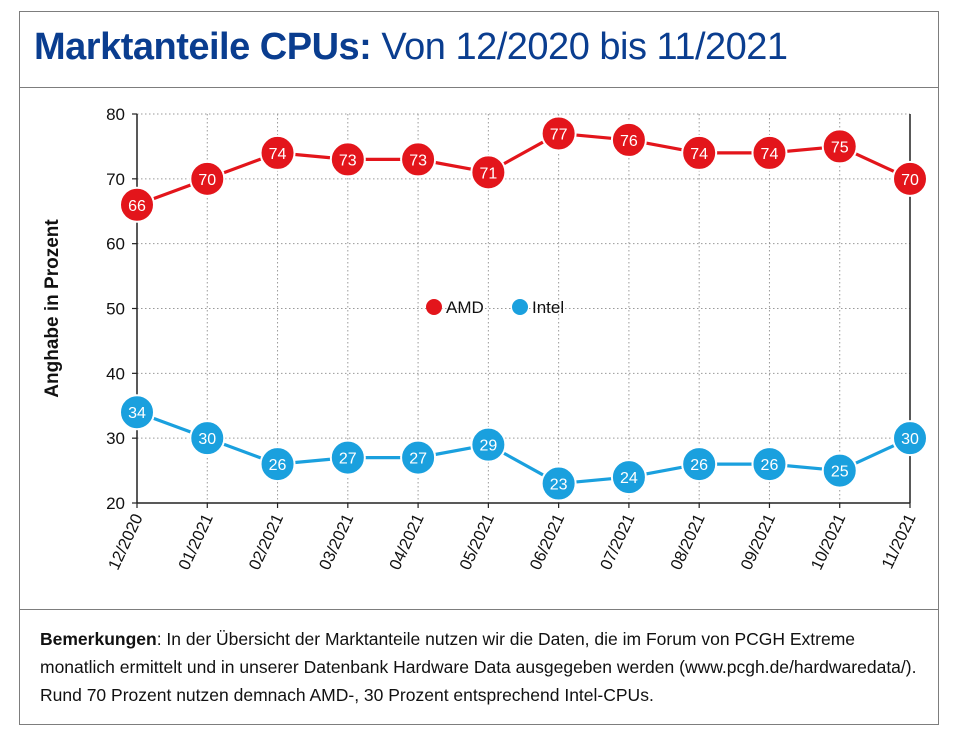 This screenshot has width=960, height=741. I want to click on legend-marker-amd, so click(434, 307).